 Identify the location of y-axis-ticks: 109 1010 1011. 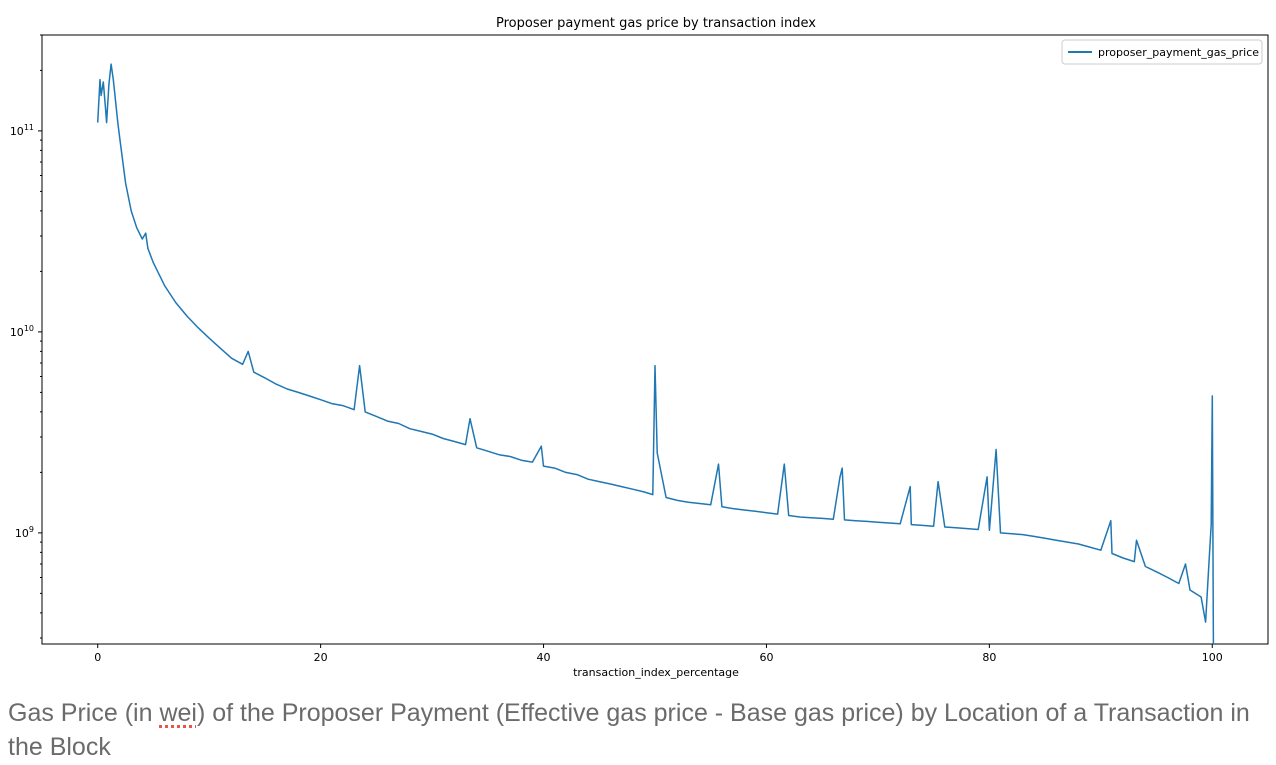
(26, 336).